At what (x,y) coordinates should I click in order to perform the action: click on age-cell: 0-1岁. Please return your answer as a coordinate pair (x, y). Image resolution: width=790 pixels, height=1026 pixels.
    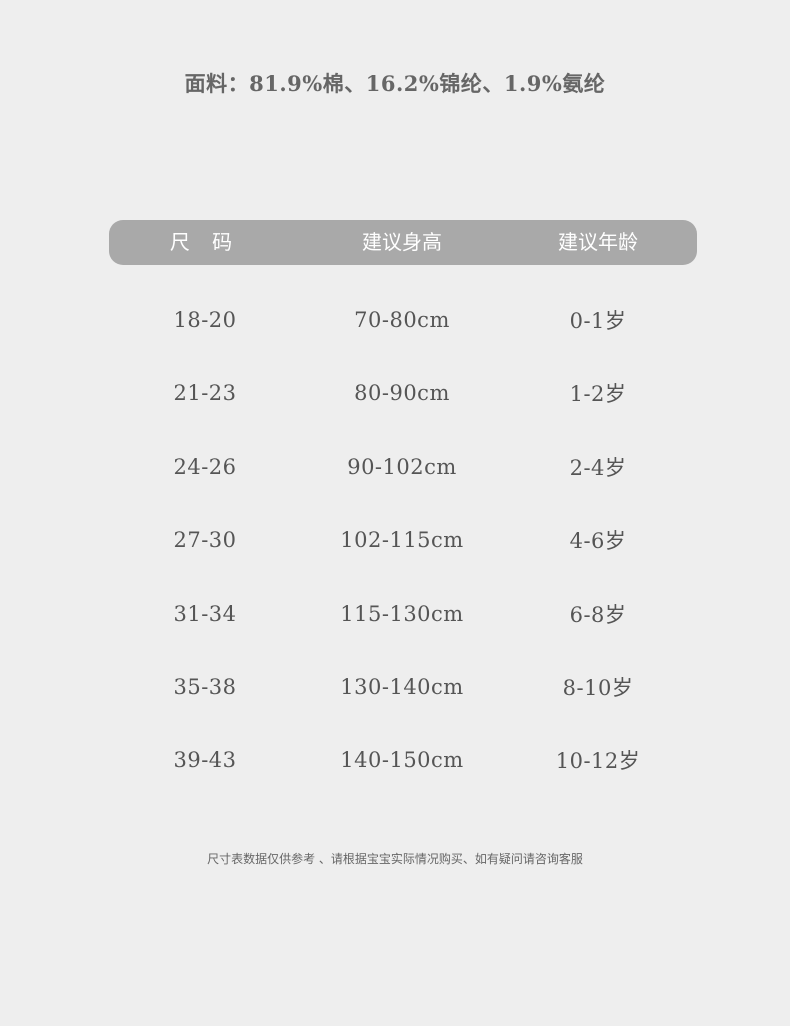
    Looking at the image, I should click on (598, 321).